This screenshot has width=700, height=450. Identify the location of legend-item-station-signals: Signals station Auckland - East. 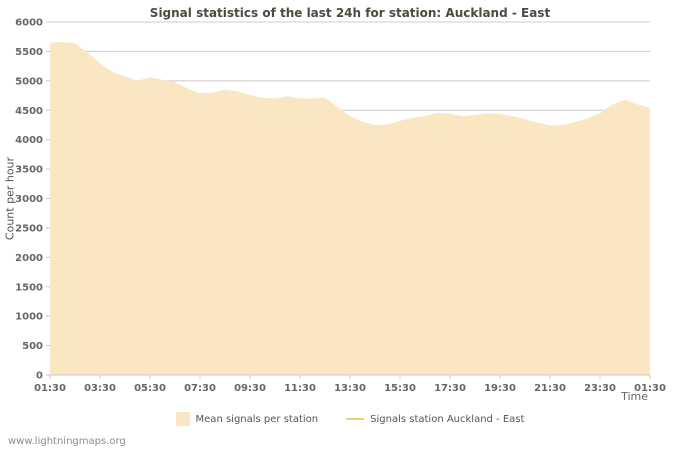
(435, 419).